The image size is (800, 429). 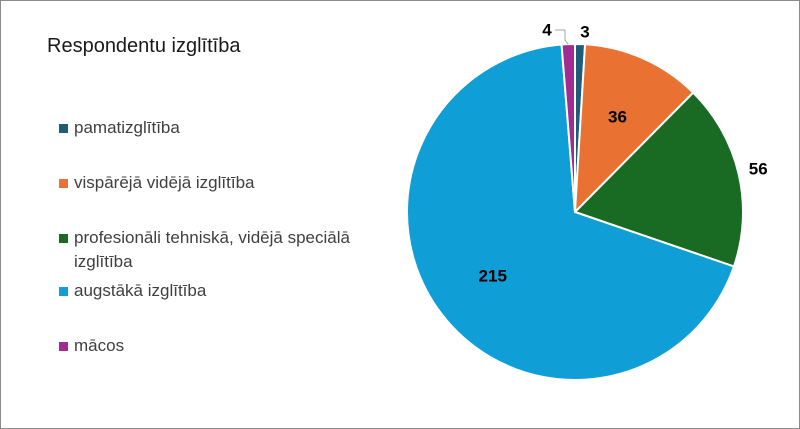 I want to click on data-label: 56, so click(x=758, y=169).